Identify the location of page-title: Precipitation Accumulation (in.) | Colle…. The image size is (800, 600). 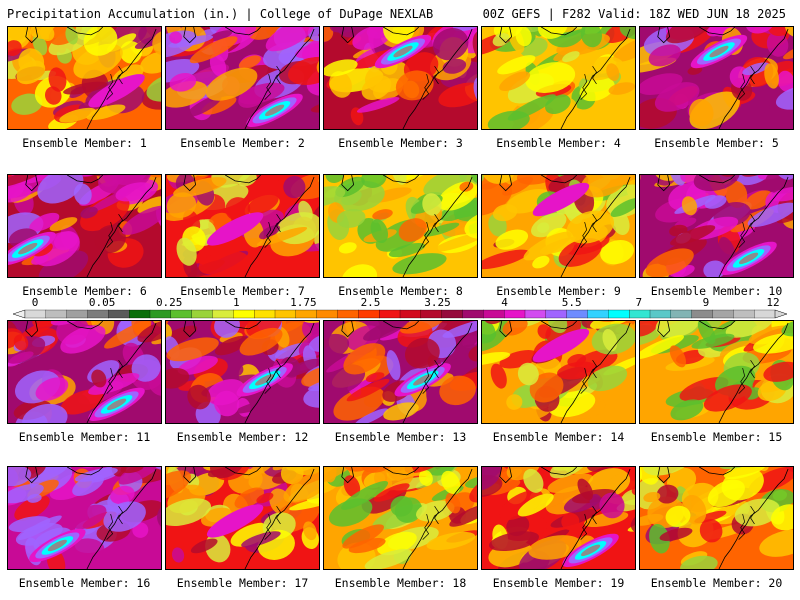
(220, 14).